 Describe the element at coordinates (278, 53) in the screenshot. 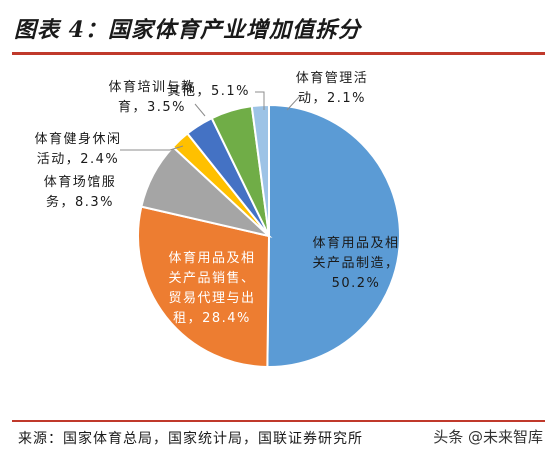

I see `title-rule` at that location.